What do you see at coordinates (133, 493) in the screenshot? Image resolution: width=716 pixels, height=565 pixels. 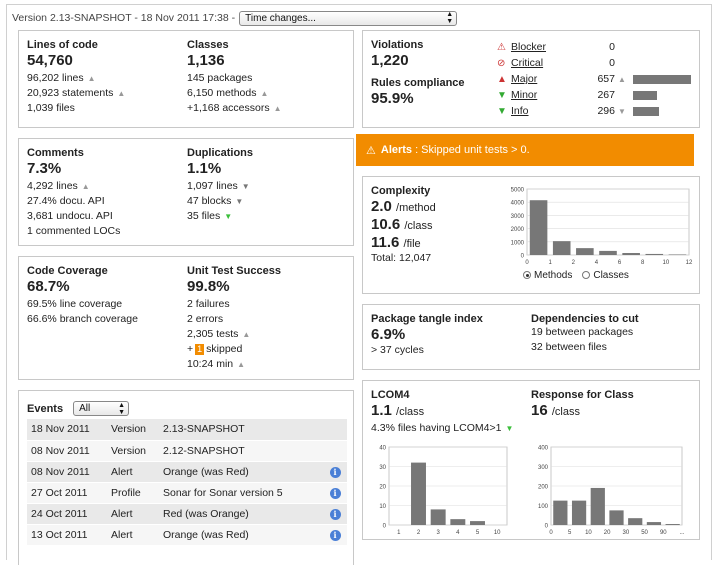 I see `event-category: Profile` at bounding box center [133, 493].